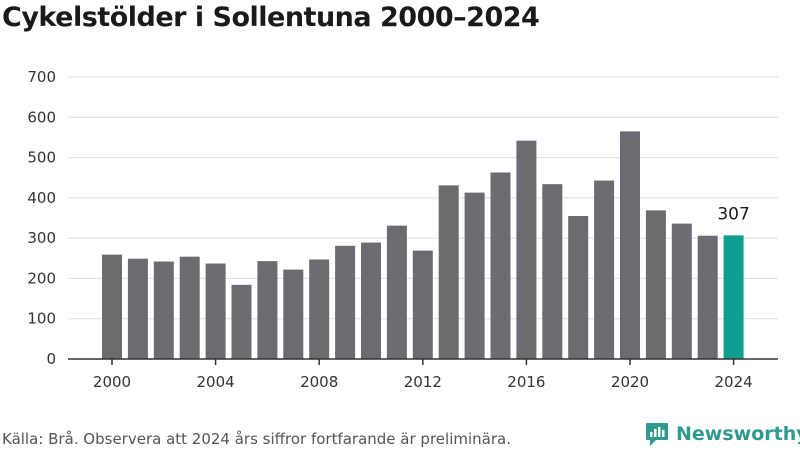 The height and width of the screenshot is (450, 800). Describe the element at coordinates (112, 382) in the screenshot. I see `x-tick-label: 2000` at that location.